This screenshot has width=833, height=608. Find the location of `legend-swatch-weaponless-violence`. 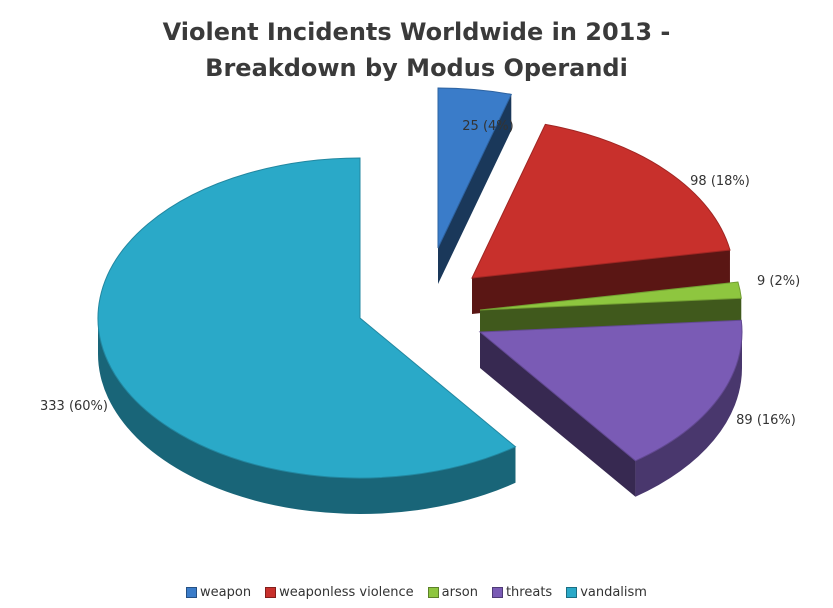

legend-swatch-weaponless-violence is located at coordinates (271, 592).